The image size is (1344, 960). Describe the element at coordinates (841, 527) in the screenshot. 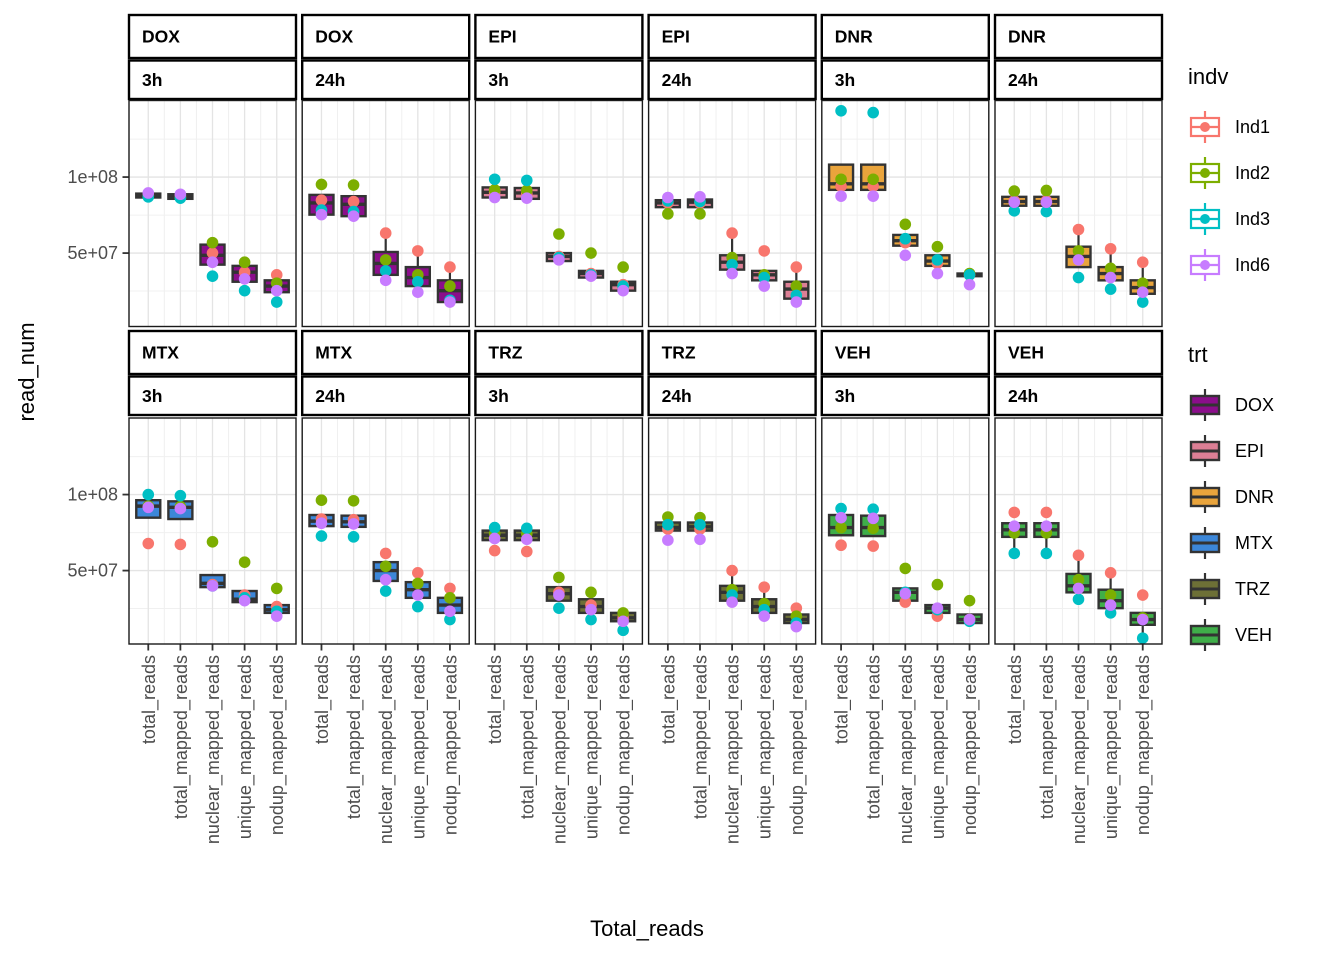

I see `boxplot-VEH-3h-total_reads` at that location.